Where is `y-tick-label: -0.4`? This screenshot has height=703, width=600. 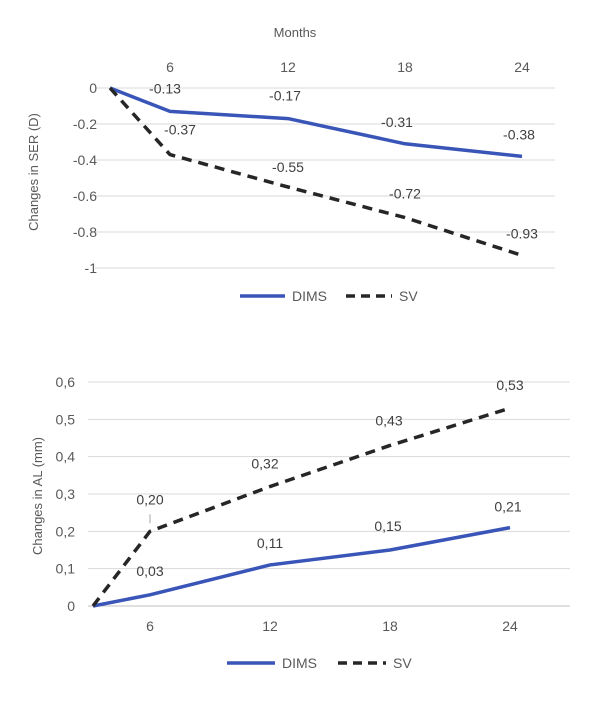 y-tick-label: -0.4 is located at coordinates (85, 160).